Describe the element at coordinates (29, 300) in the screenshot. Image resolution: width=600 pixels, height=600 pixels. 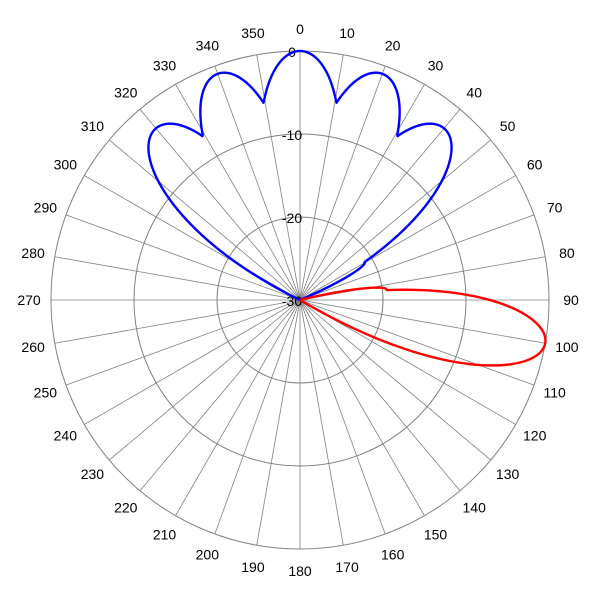
I see `angle-label: 270` at that location.